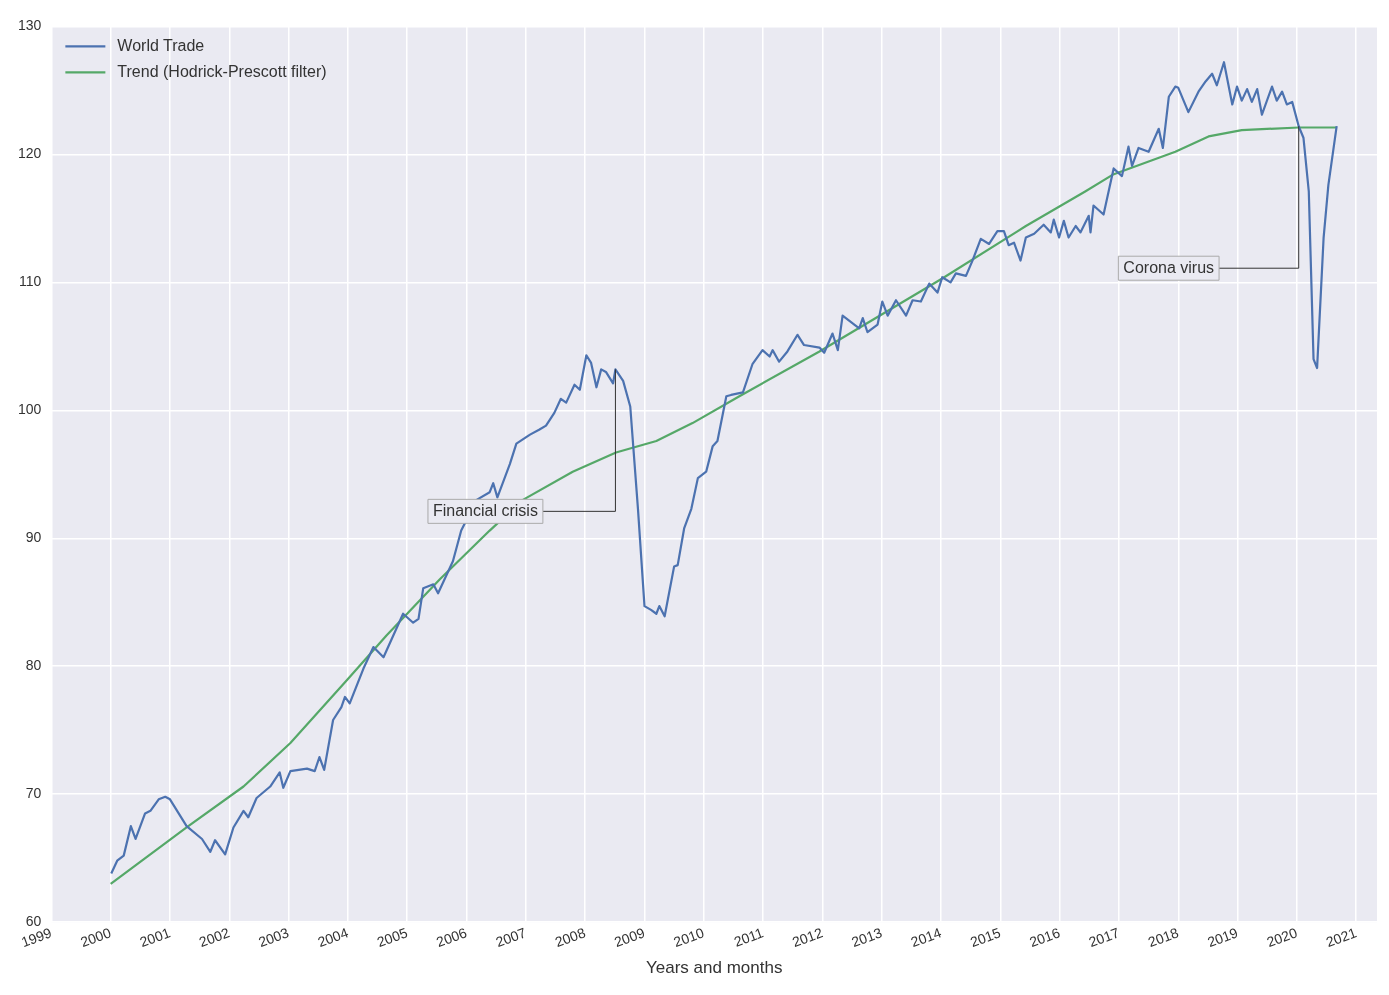  I want to click on y-tick-label: 130, so click(30, 25).